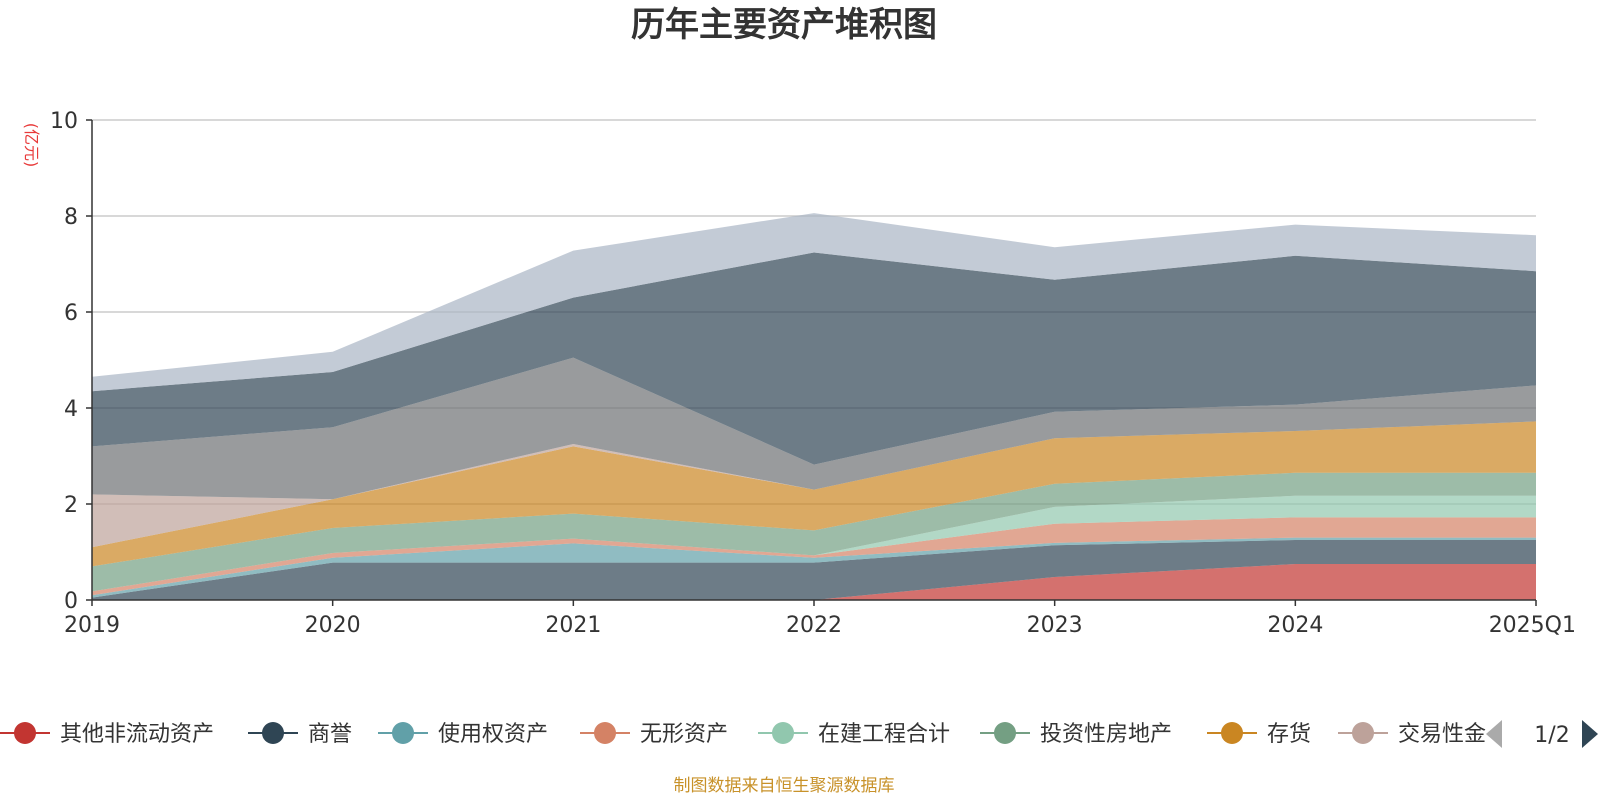 The height and width of the screenshot is (800, 1600). Describe the element at coordinates (684, 734) in the screenshot. I see `legend-label: 无形资产` at that location.